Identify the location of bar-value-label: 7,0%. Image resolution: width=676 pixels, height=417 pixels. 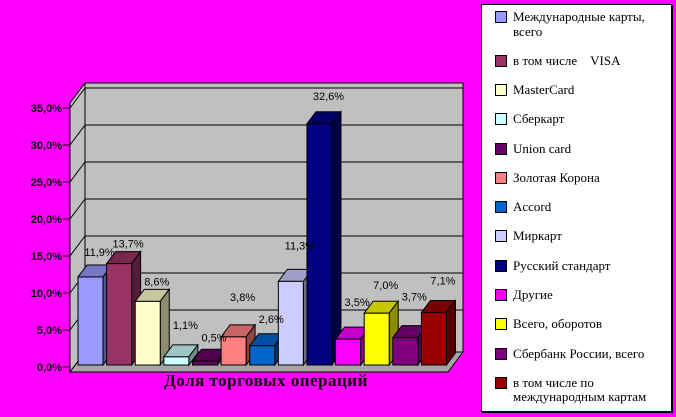
(385, 286).